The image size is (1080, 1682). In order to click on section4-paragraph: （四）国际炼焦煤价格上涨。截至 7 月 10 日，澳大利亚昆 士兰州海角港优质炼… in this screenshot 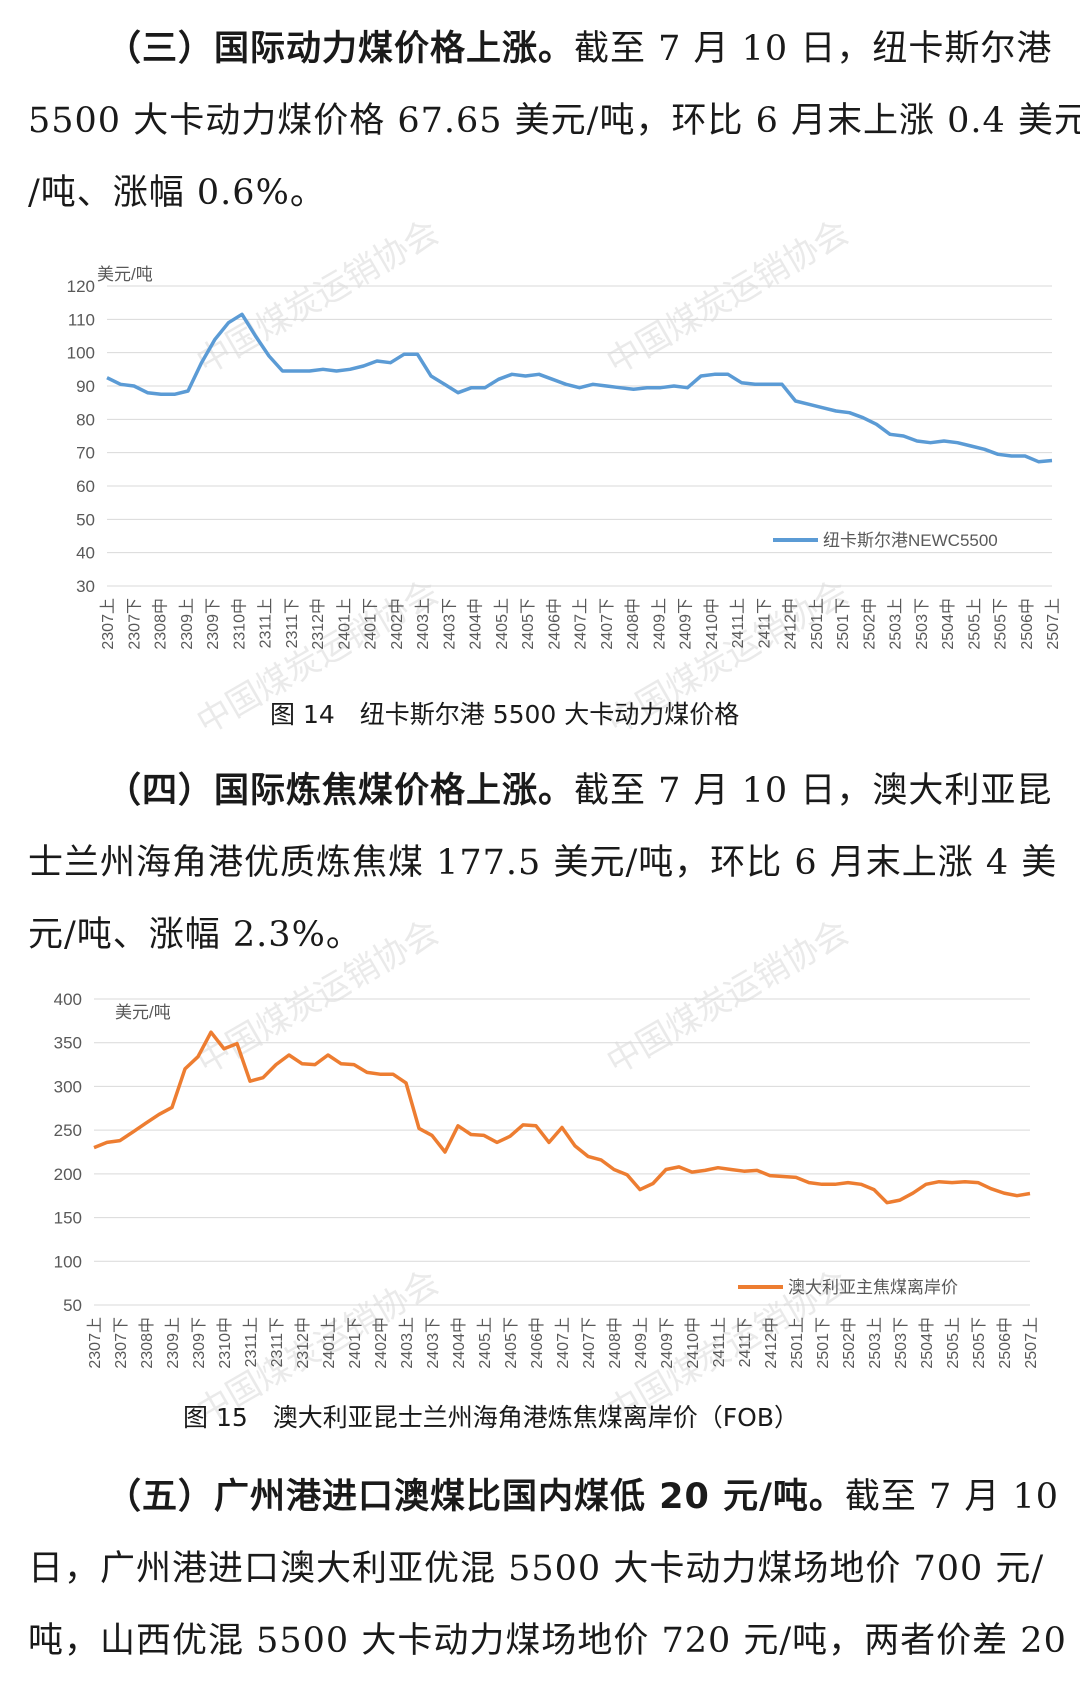, I will do `click(542, 862)`.